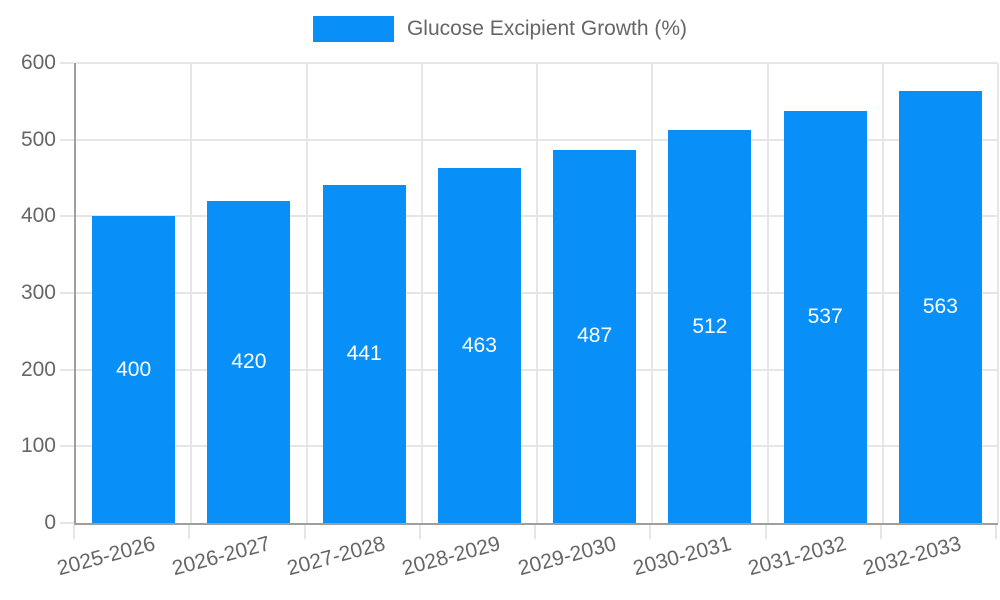  I want to click on bar-value-label: 487, so click(595, 336).